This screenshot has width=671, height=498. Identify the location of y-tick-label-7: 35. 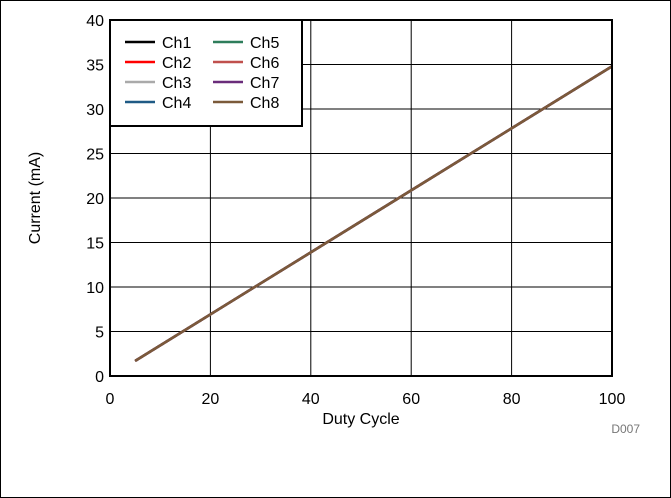
(95, 66).